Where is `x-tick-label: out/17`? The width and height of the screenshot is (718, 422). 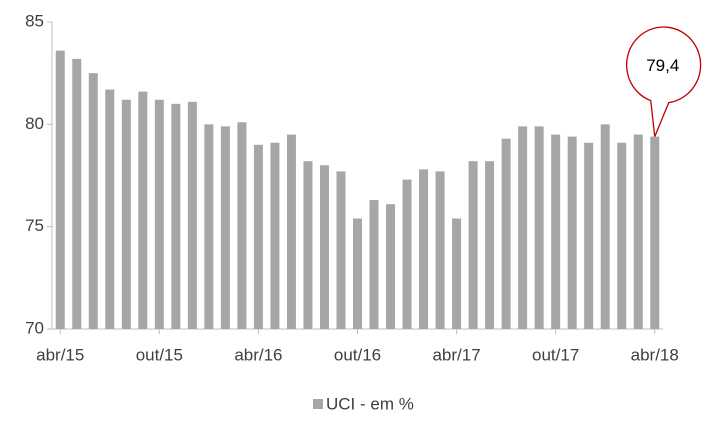
x-tick-label: out/17 is located at coordinates (555, 354).